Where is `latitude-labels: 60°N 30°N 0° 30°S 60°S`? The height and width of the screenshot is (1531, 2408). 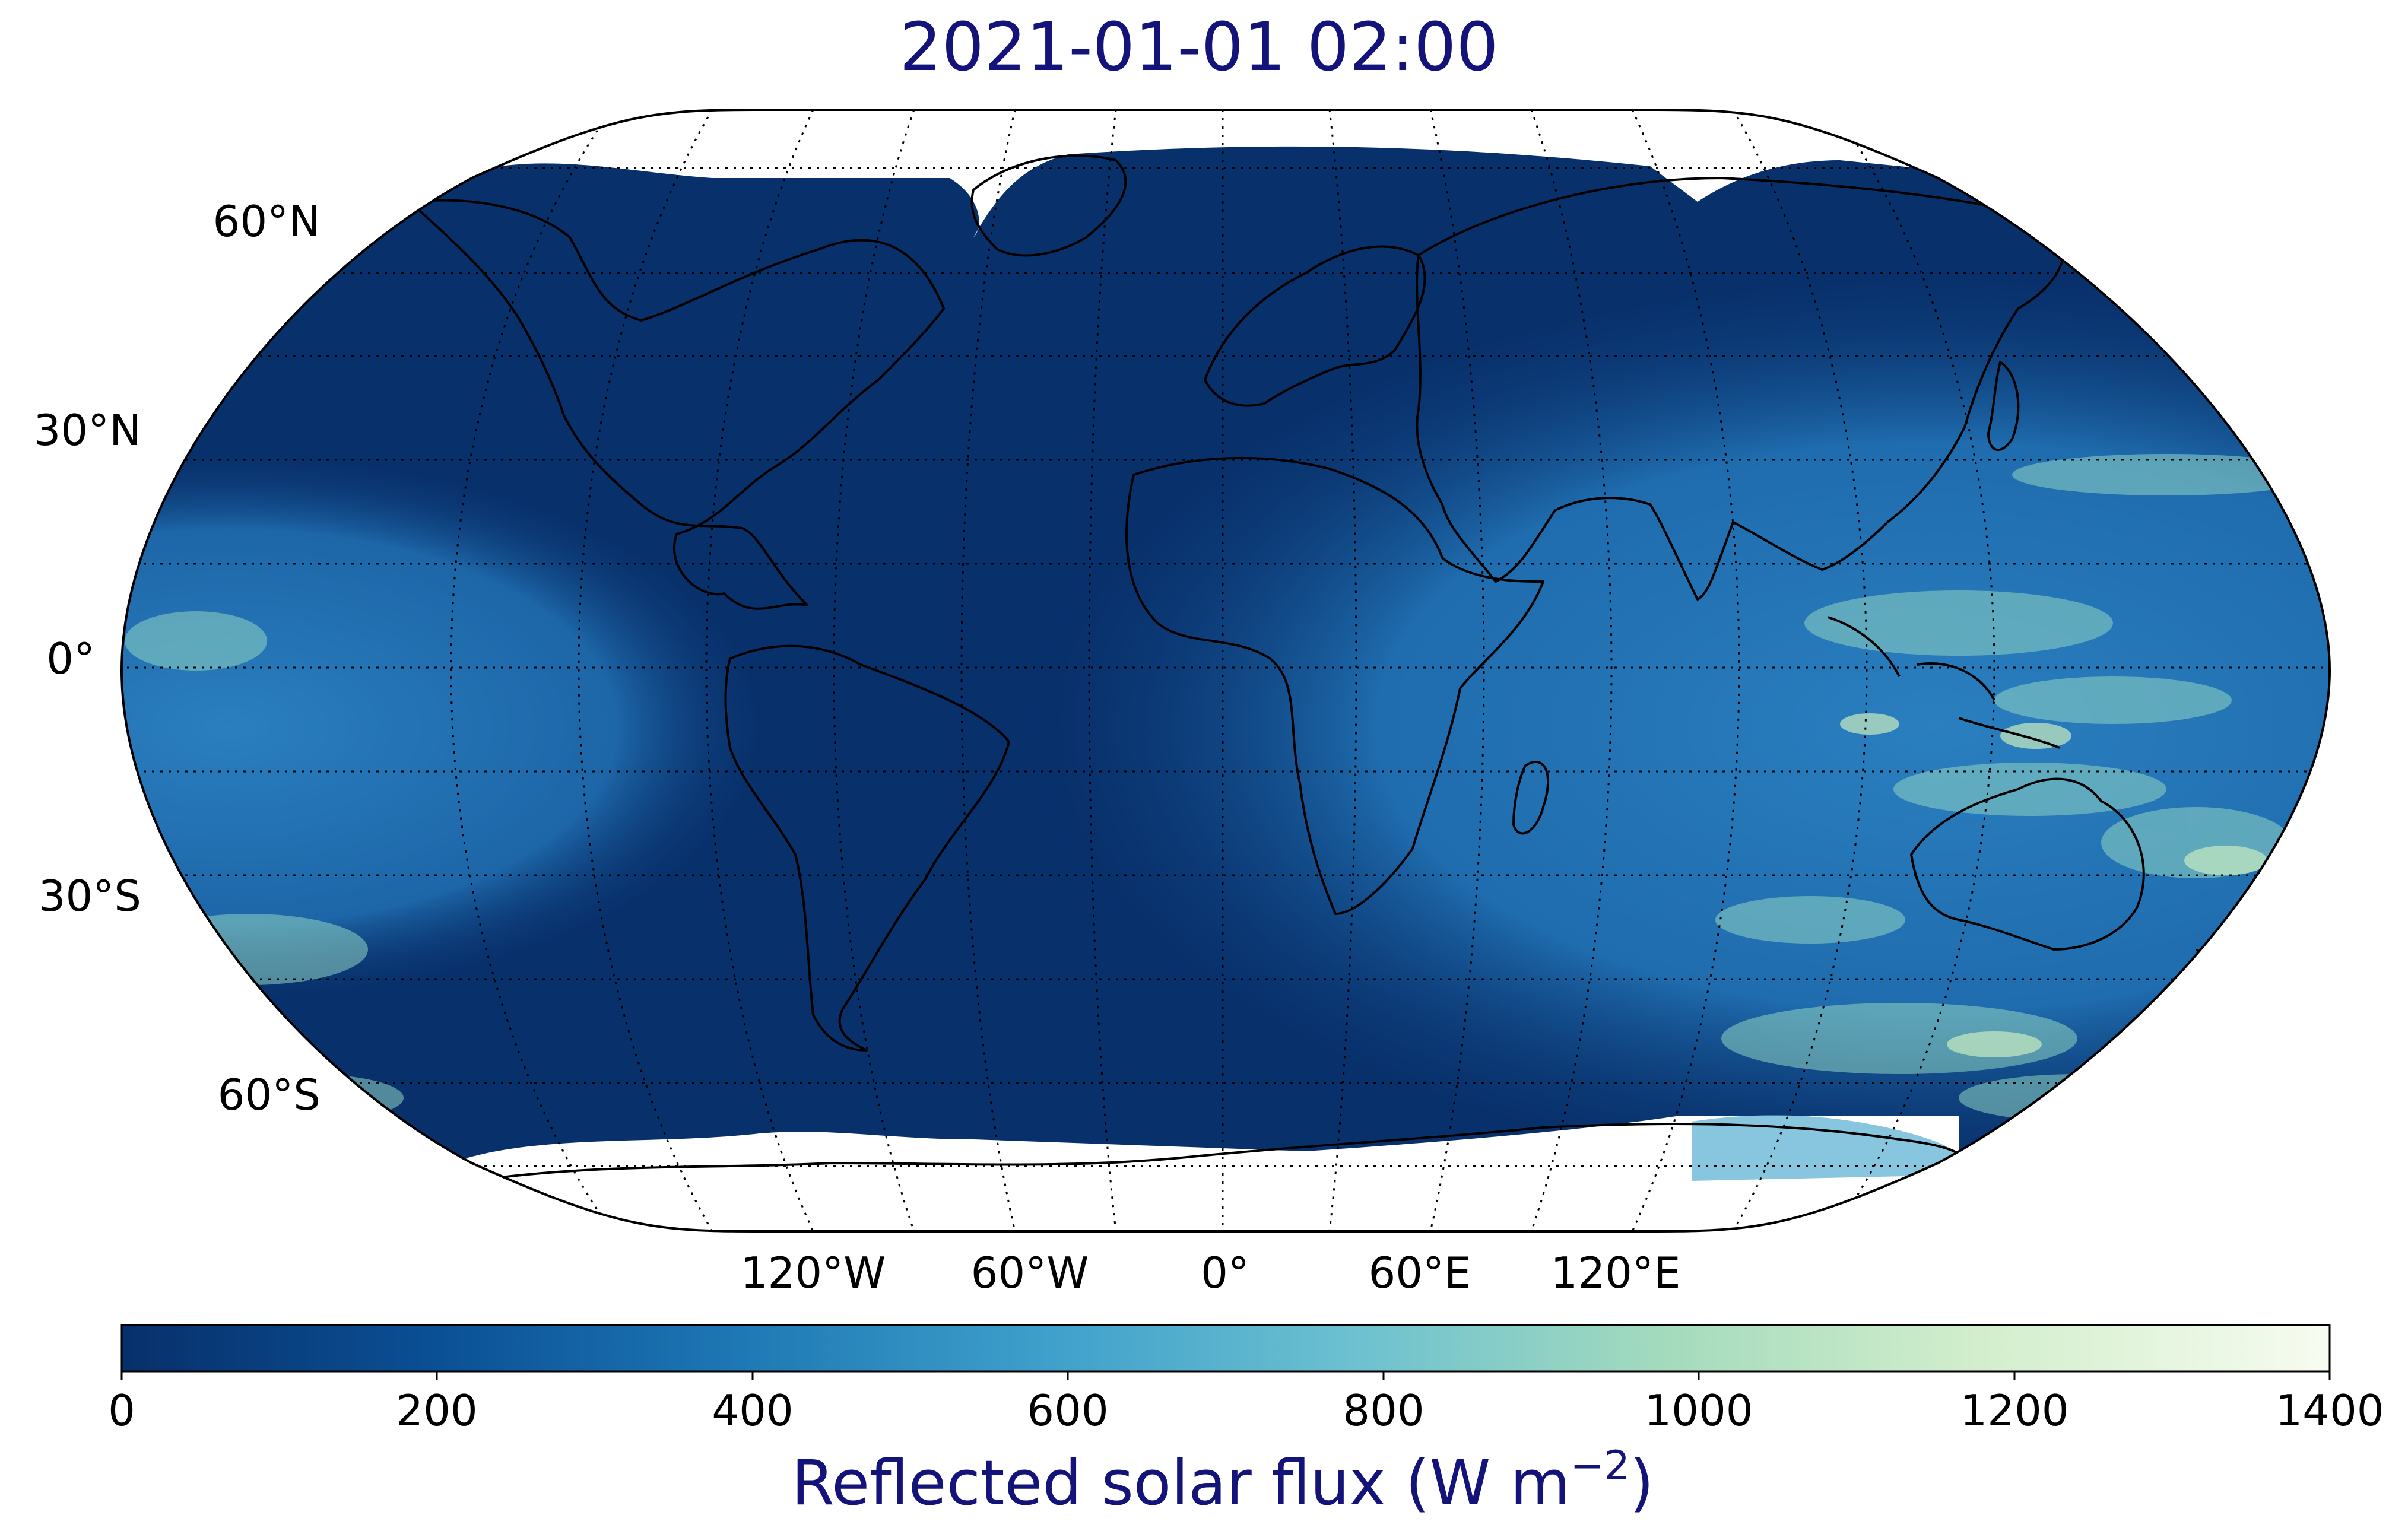 latitude-labels: 60°N 30°N 0° 30°S 60°S is located at coordinates (177, 658).